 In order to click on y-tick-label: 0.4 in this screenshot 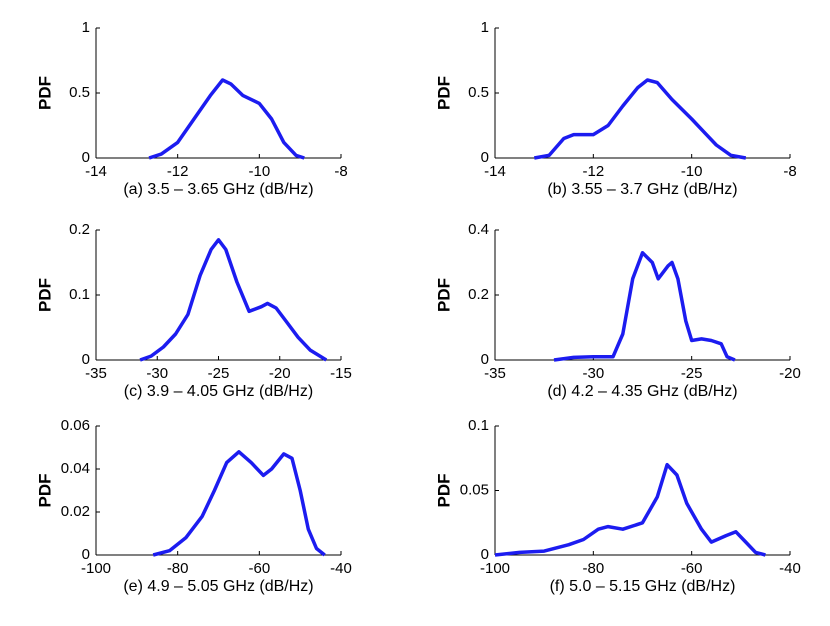, I will do `click(478, 229)`.